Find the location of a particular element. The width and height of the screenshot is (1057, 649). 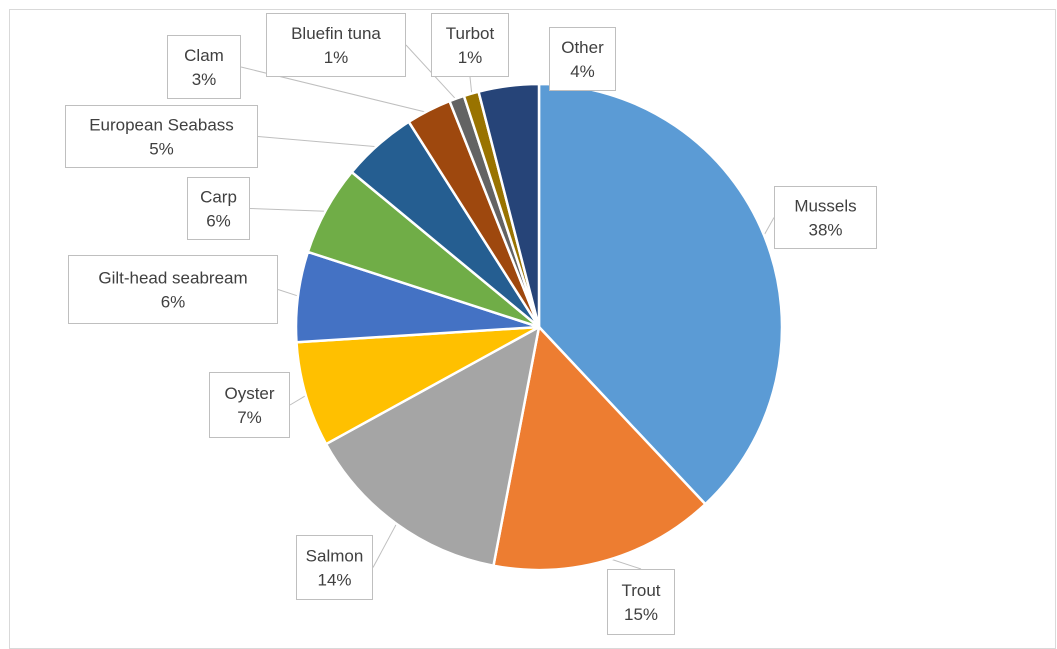

data-label-gilt-head-seabream: Gilt-head seabream 6% is located at coordinates (173, 289).